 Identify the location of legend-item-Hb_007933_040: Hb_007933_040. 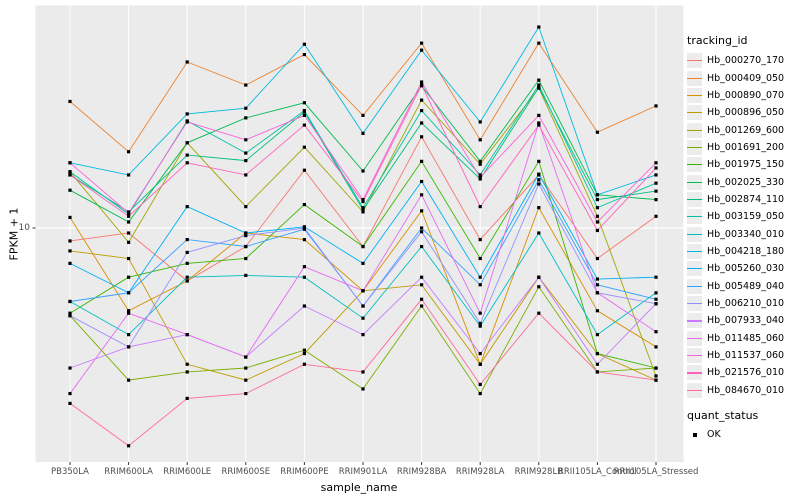
(735, 320).